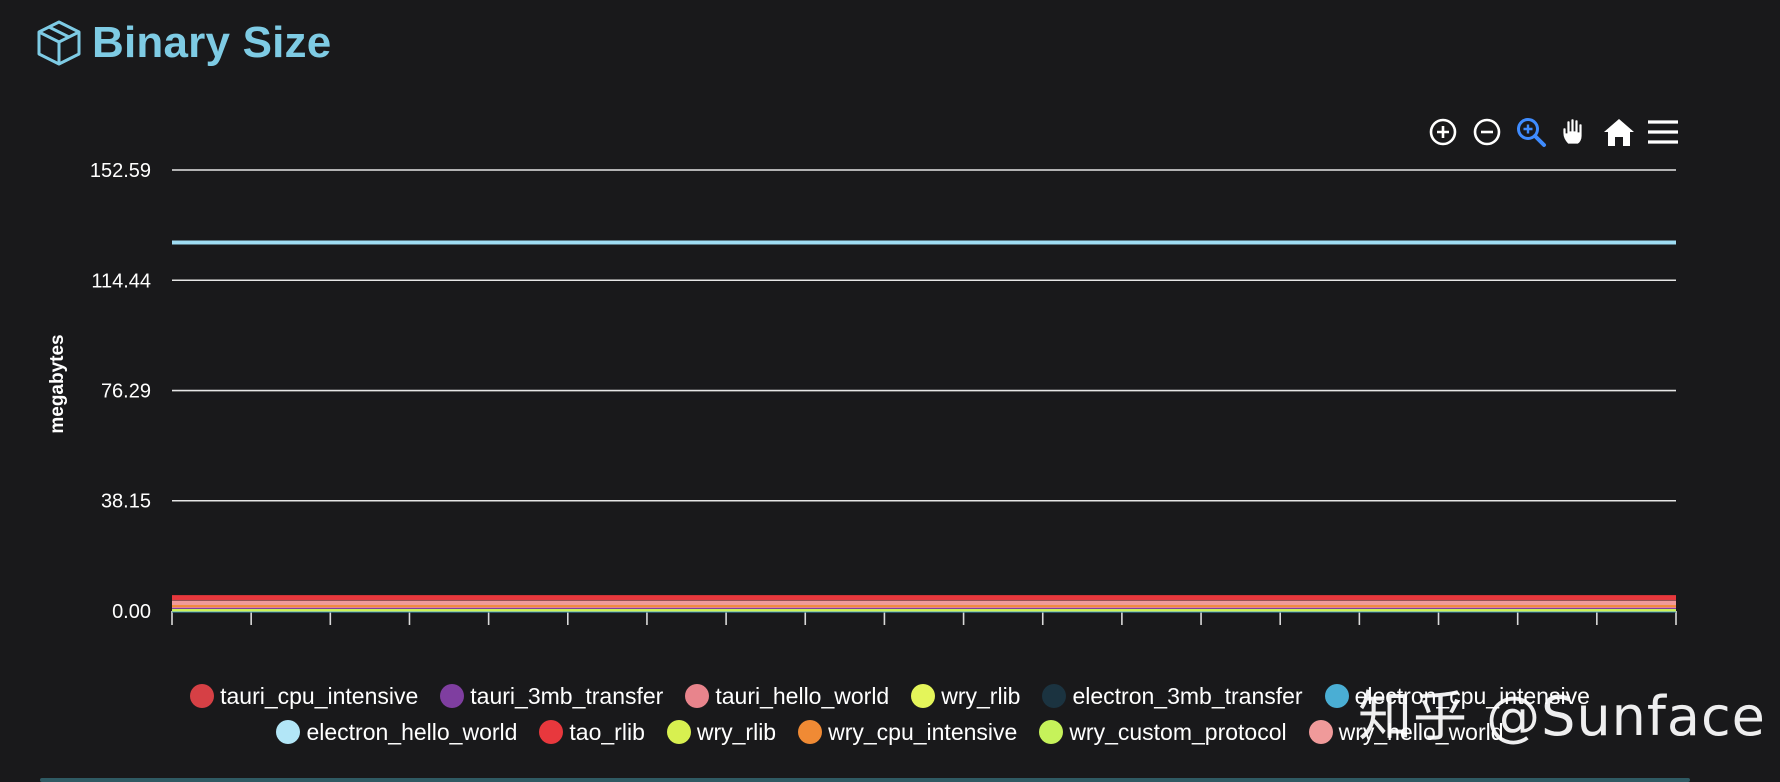  I want to click on menu-icon, so click(1663, 132).